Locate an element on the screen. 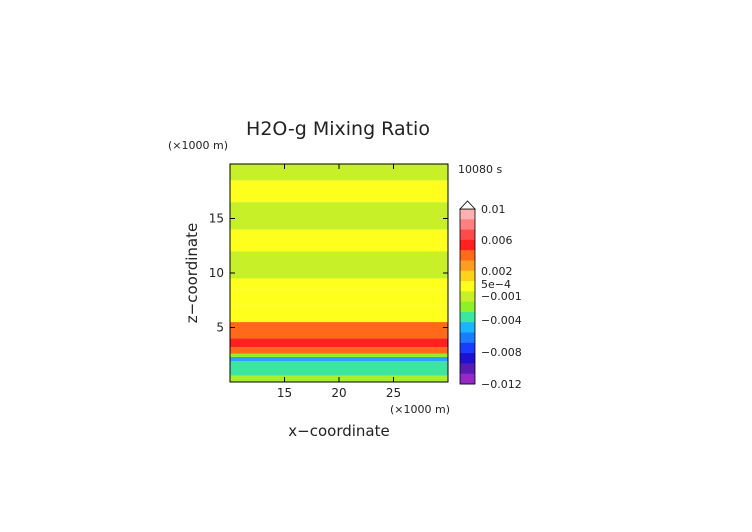 This screenshot has height=532, width=752. colorbar-label: 0.01 is located at coordinates (493, 209).